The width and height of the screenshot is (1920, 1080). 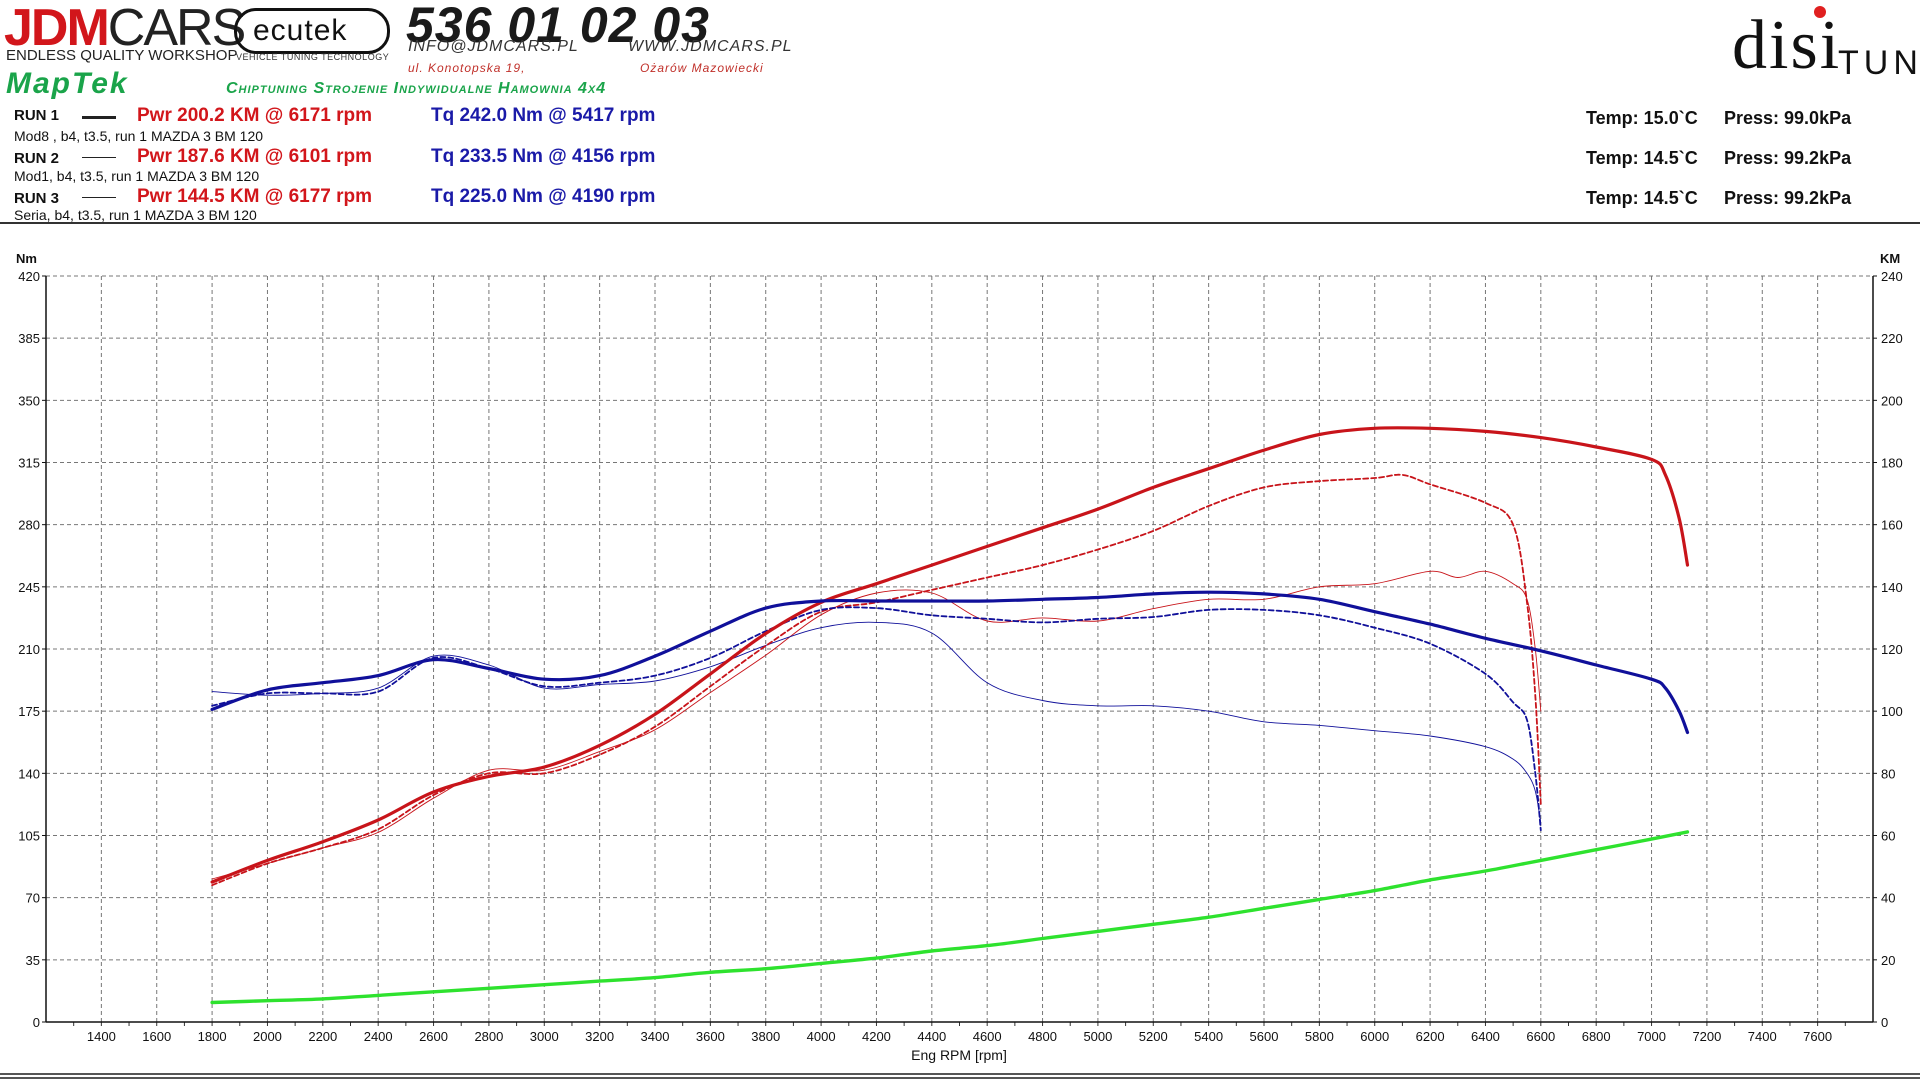 What do you see at coordinates (488, 1036) in the screenshot?
I see `x-tick-label: 2800` at bounding box center [488, 1036].